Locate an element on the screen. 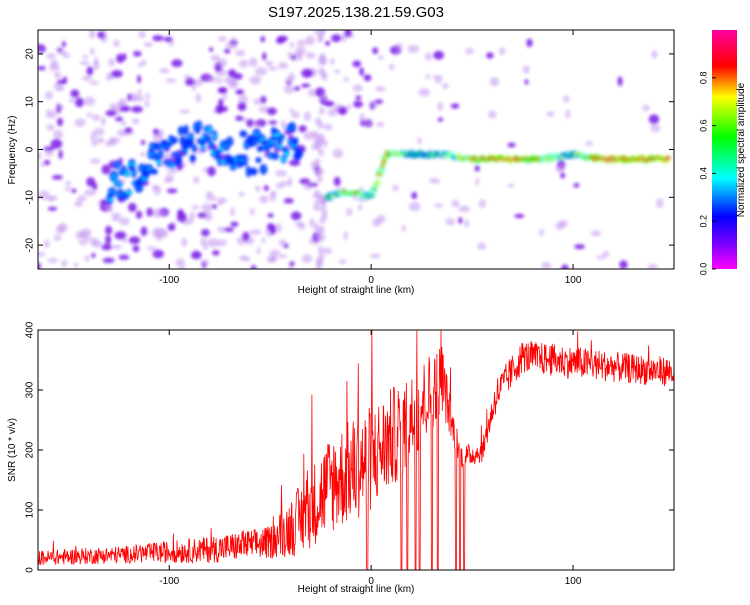 The image size is (750, 605). spectrogram-xtick-label: -100 is located at coordinates (169, 280).